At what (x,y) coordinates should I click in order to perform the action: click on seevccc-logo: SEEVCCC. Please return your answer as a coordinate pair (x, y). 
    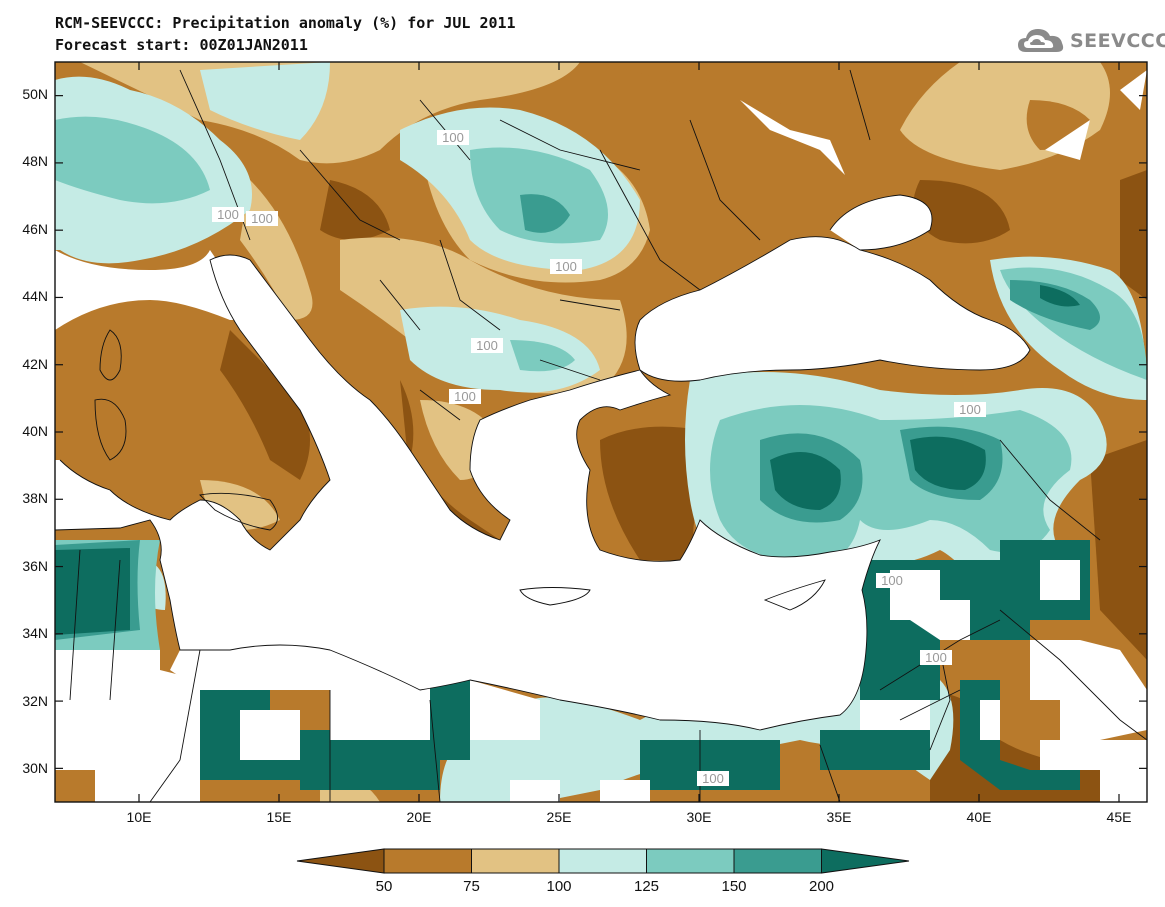
    Looking at the image, I should click on (1090, 41).